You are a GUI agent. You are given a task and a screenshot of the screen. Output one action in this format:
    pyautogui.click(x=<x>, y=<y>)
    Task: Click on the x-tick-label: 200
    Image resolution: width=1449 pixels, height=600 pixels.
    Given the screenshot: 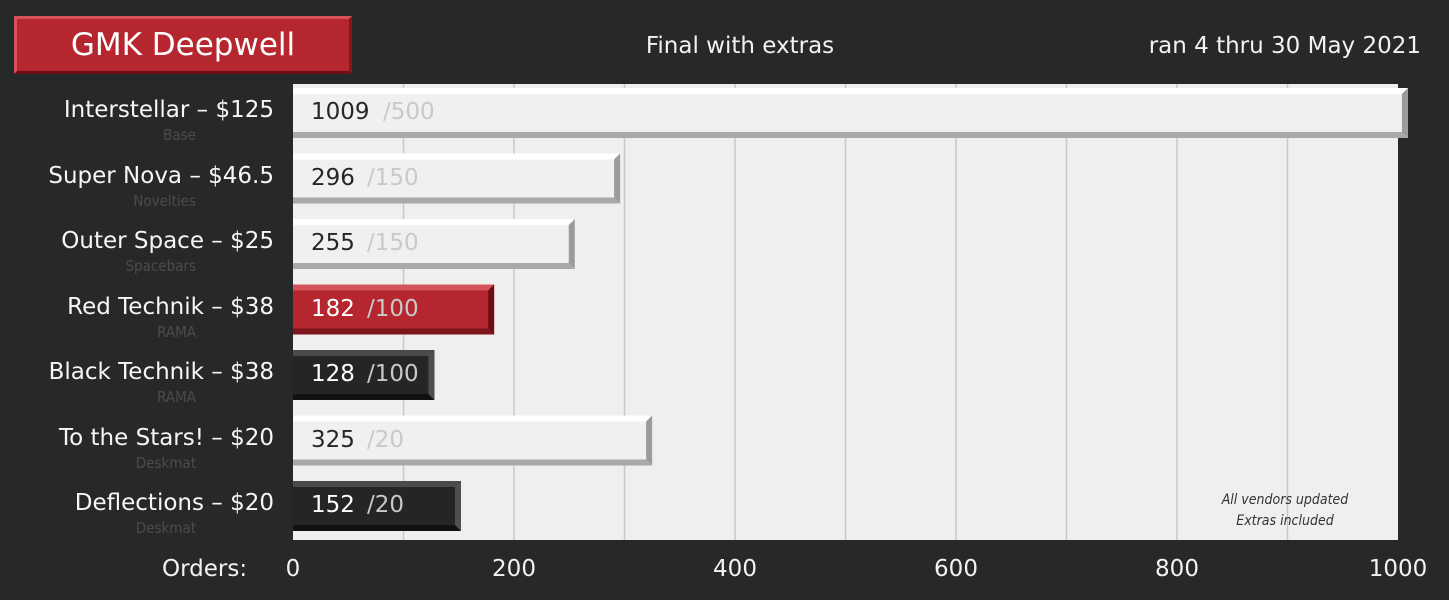 What is the action you would take?
    pyautogui.click(x=514, y=569)
    